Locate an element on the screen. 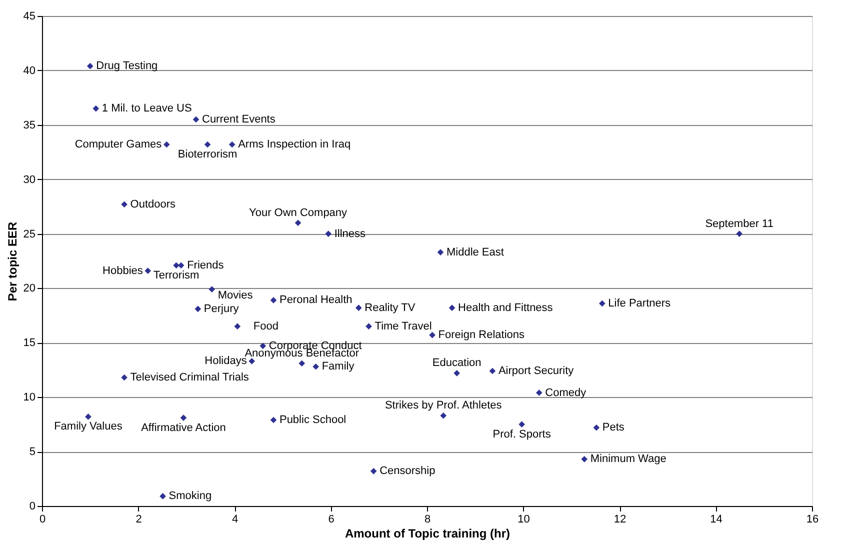  x-tick-label: 8 is located at coordinates (427, 520).